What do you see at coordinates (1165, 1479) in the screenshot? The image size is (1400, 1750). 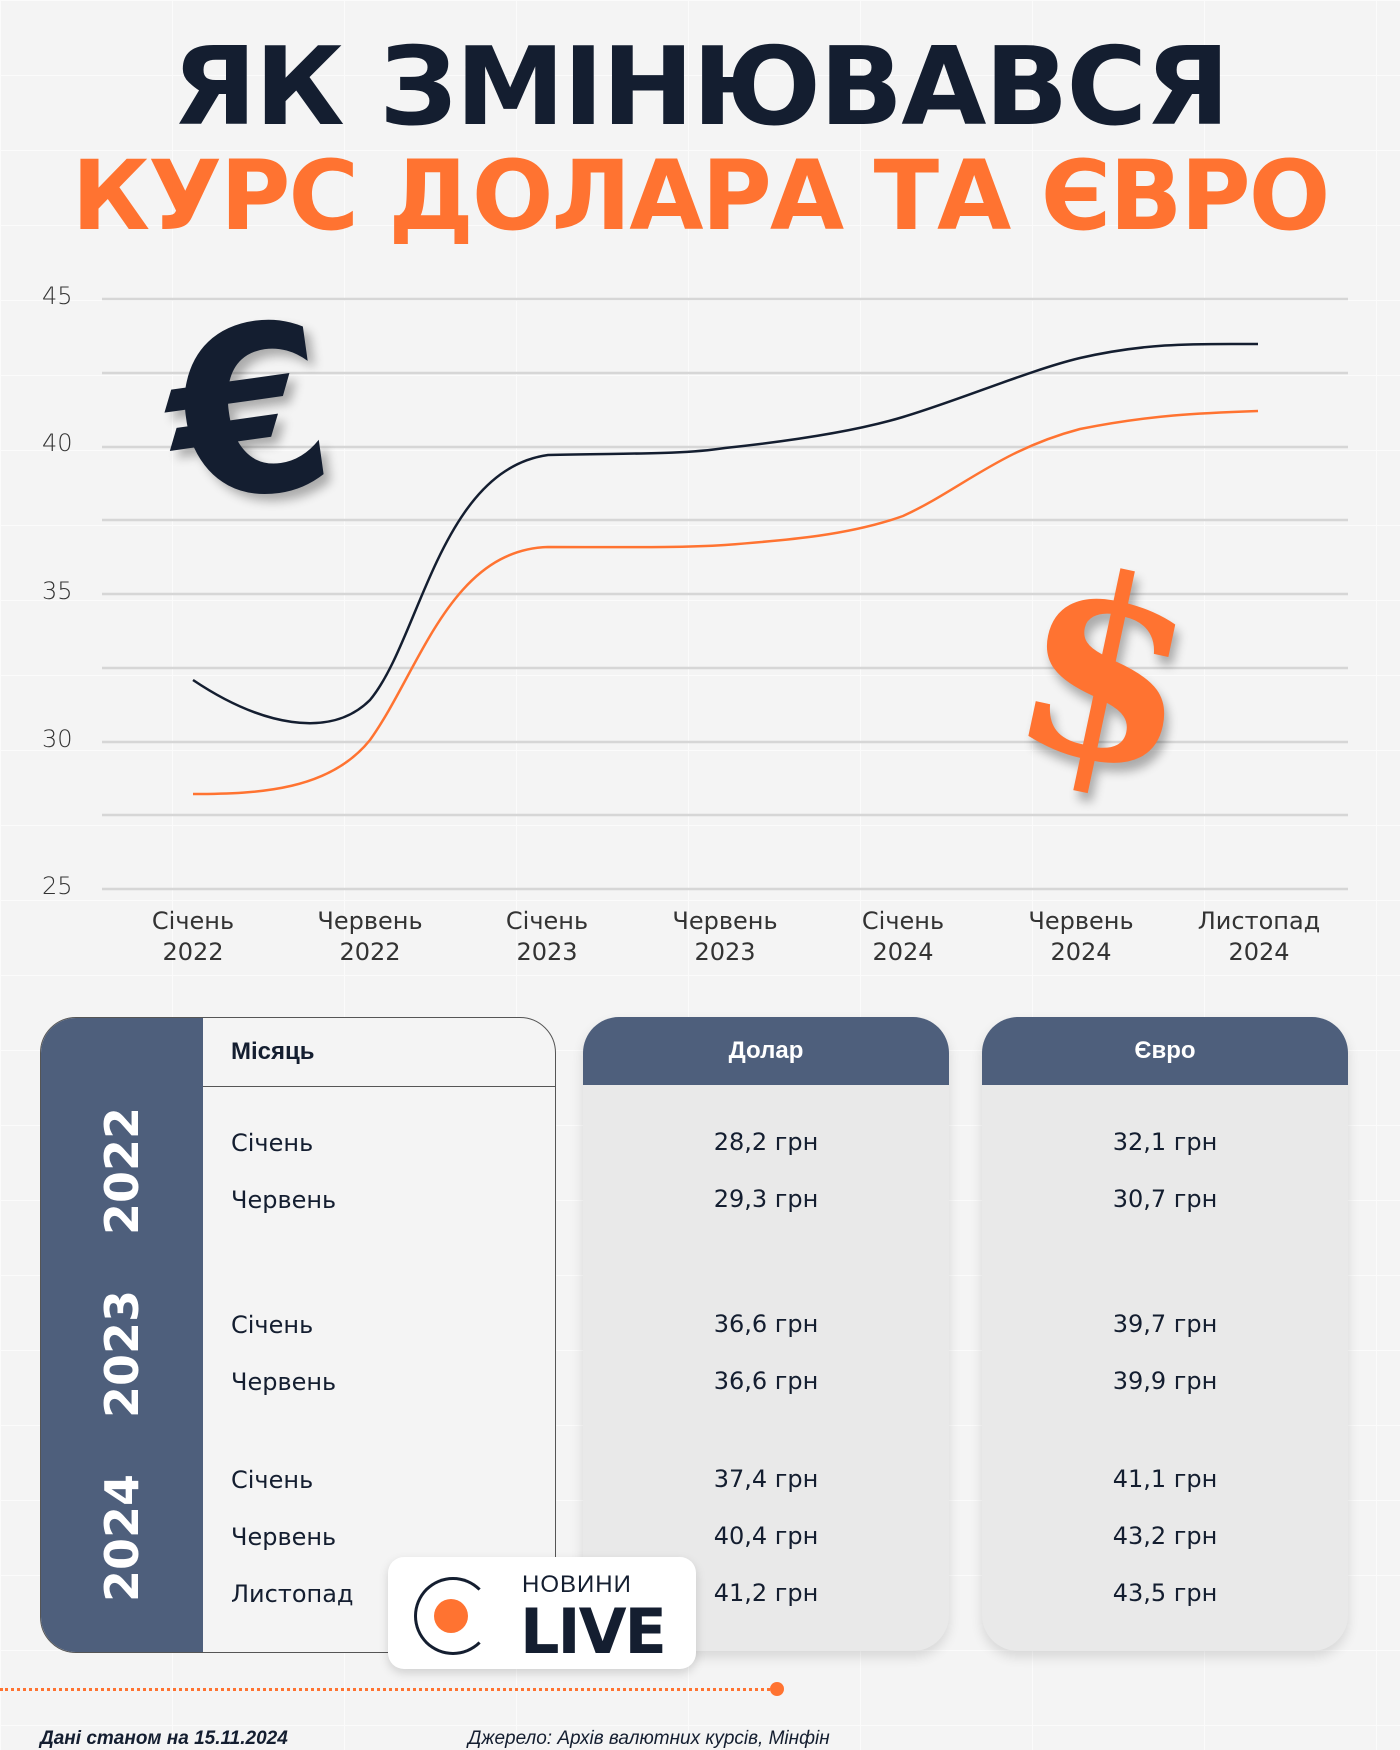 I see `eur-cell: 41,1 грн` at bounding box center [1165, 1479].